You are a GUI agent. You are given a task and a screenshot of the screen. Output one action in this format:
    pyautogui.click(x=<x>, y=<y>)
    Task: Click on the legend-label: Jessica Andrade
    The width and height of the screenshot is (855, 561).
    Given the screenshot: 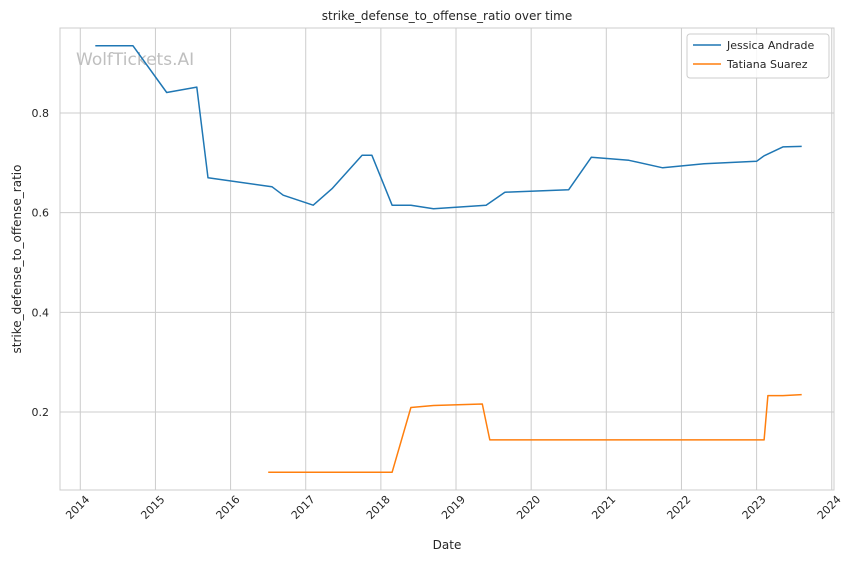 What is the action you would take?
    pyautogui.click(x=770, y=45)
    